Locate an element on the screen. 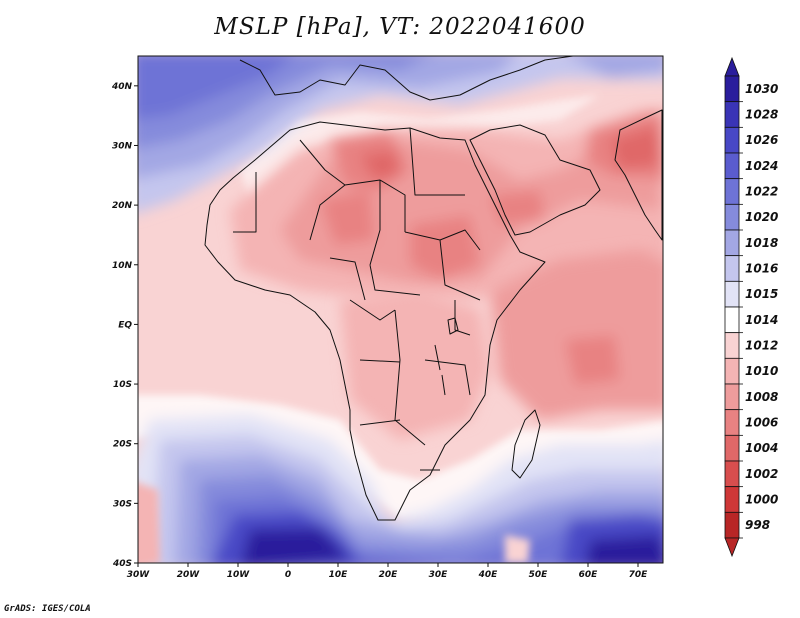 The height and width of the screenshot is (618, 800). lon-tick-label: 20W is located at coordinates (189, 575).